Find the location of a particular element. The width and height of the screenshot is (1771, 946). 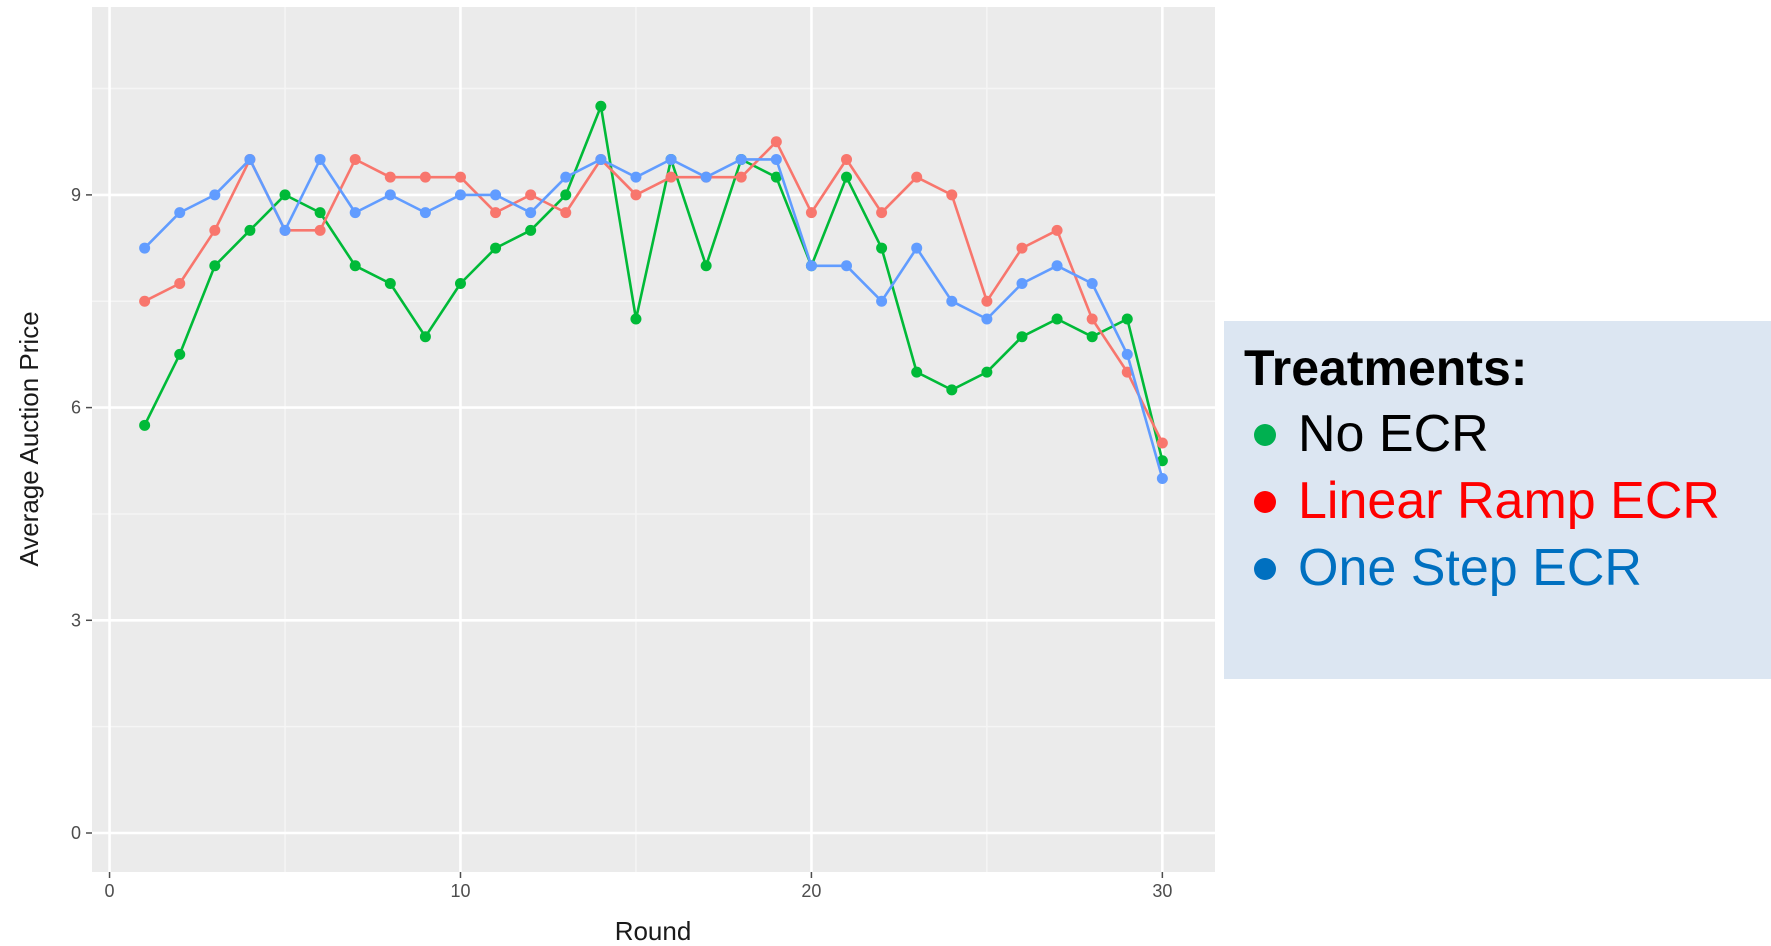

legend-label-linear-ramp-ecr: Linear Ramp ECR is located at coordinates (1509, 501).